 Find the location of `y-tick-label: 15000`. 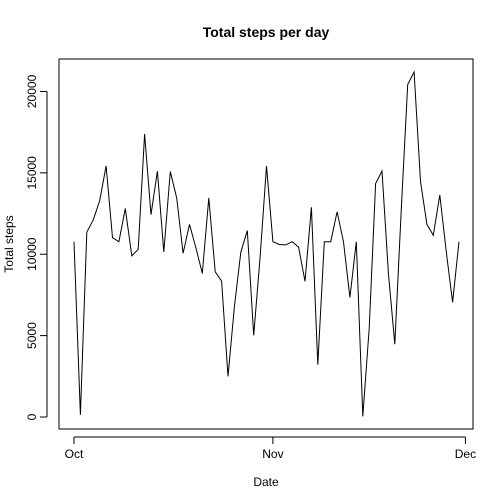

y-tick-label: 15000 is located at coordinates (32, 173).